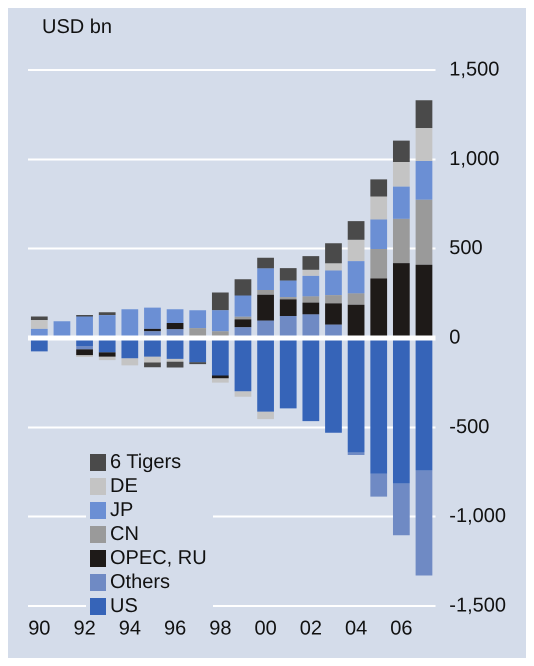 This screenshot has height=666, width=534. What do you see at coordinates (469, 427) in the screenshot?
I see `y-tick-label: -500` at bounding box center [469, 427].